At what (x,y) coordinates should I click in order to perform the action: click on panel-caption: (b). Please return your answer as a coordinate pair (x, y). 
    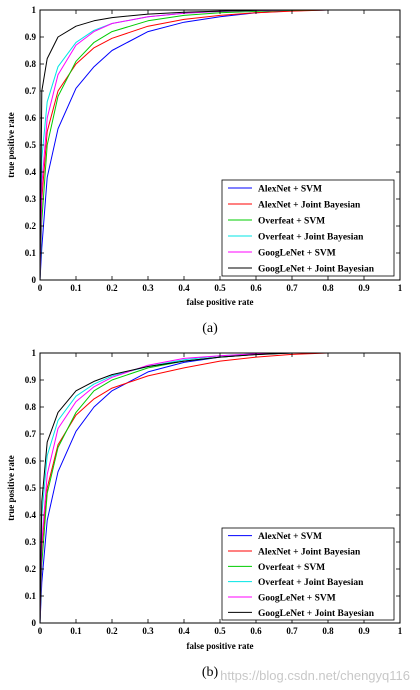
    Looking at the image, I should click on (210, 672).